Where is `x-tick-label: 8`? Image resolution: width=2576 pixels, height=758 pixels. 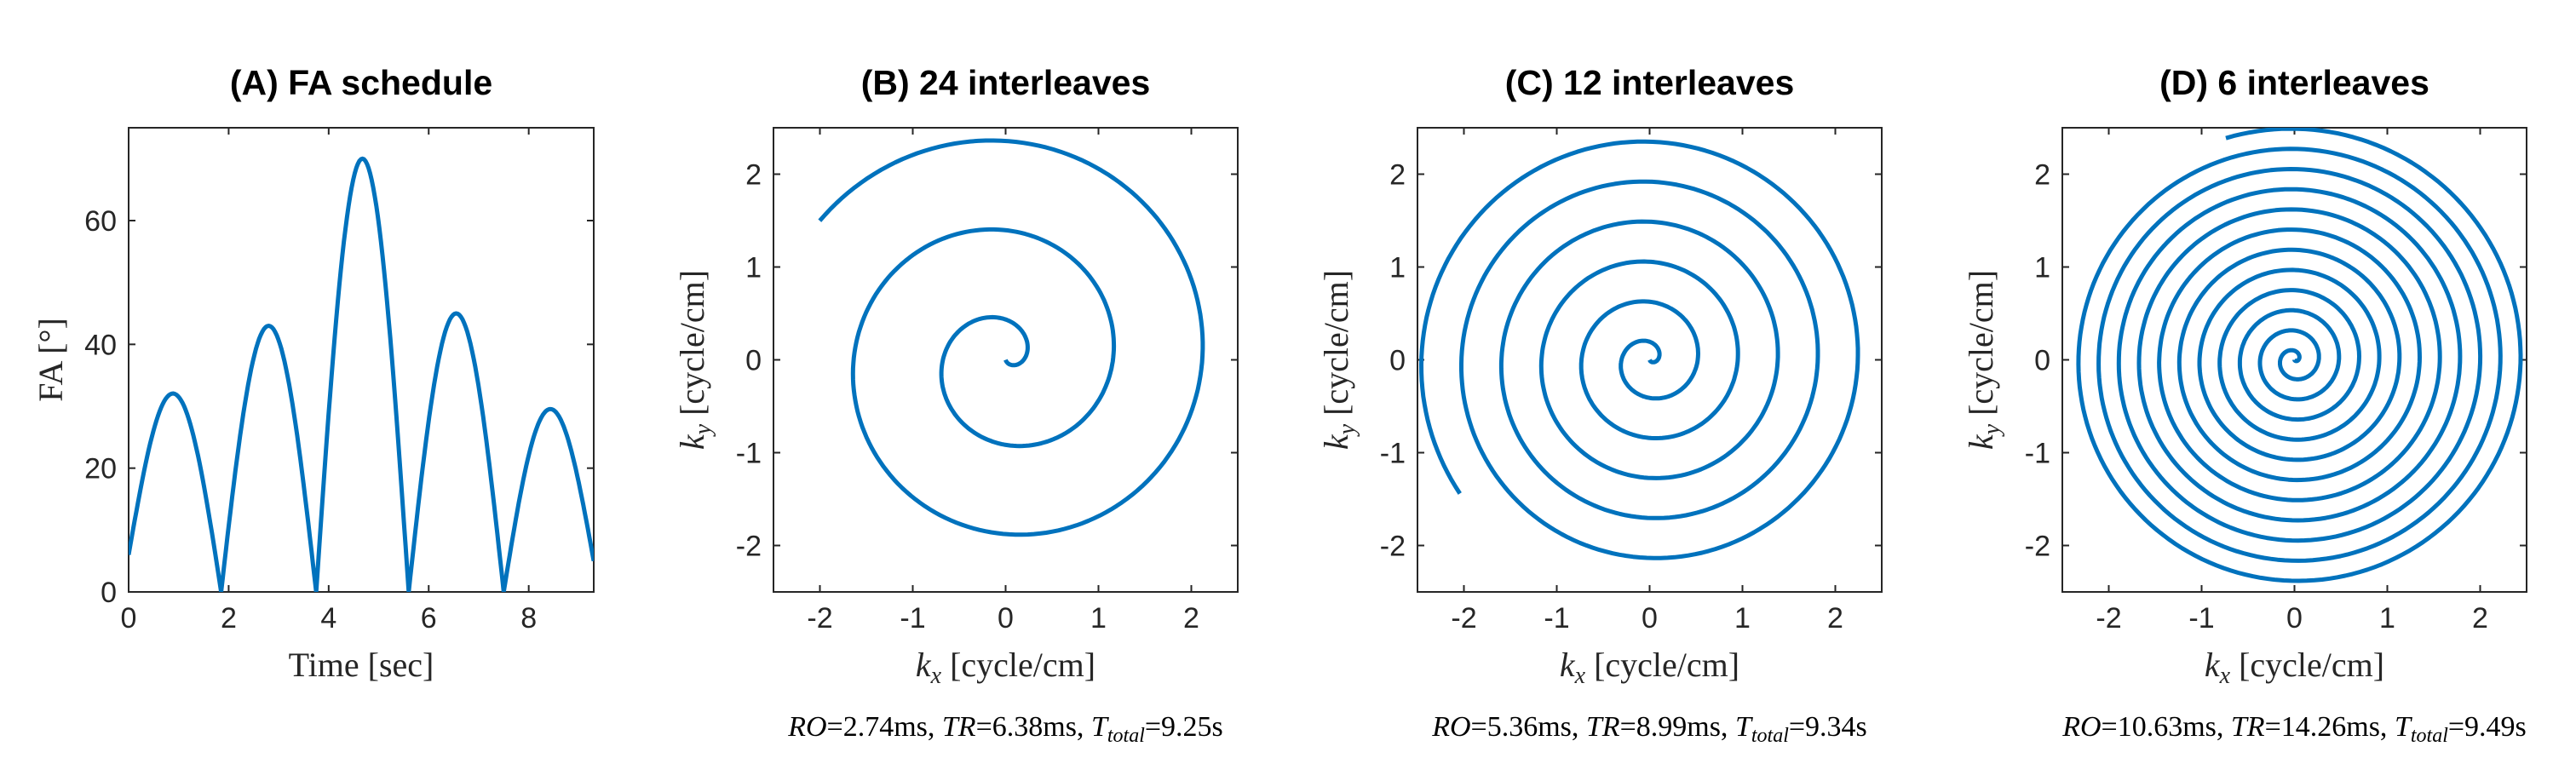 x-tick-label: 8 is located at coordinates (528, 618).